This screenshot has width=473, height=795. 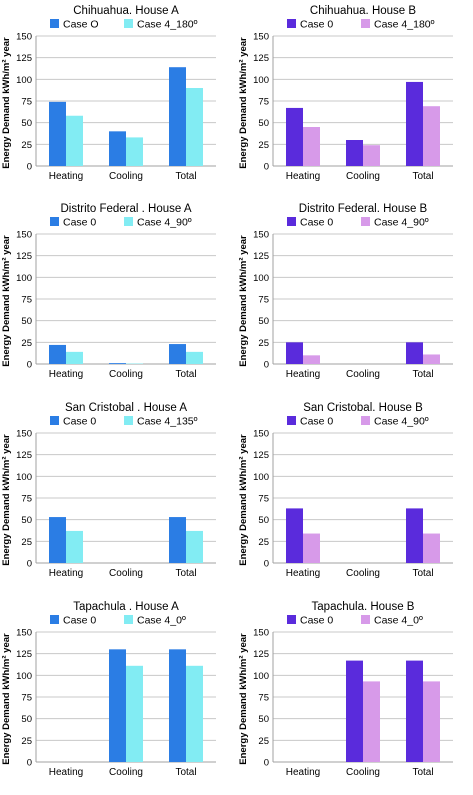 I want to click on legend-label: Case 4_180º, so click(x=167, y=25).